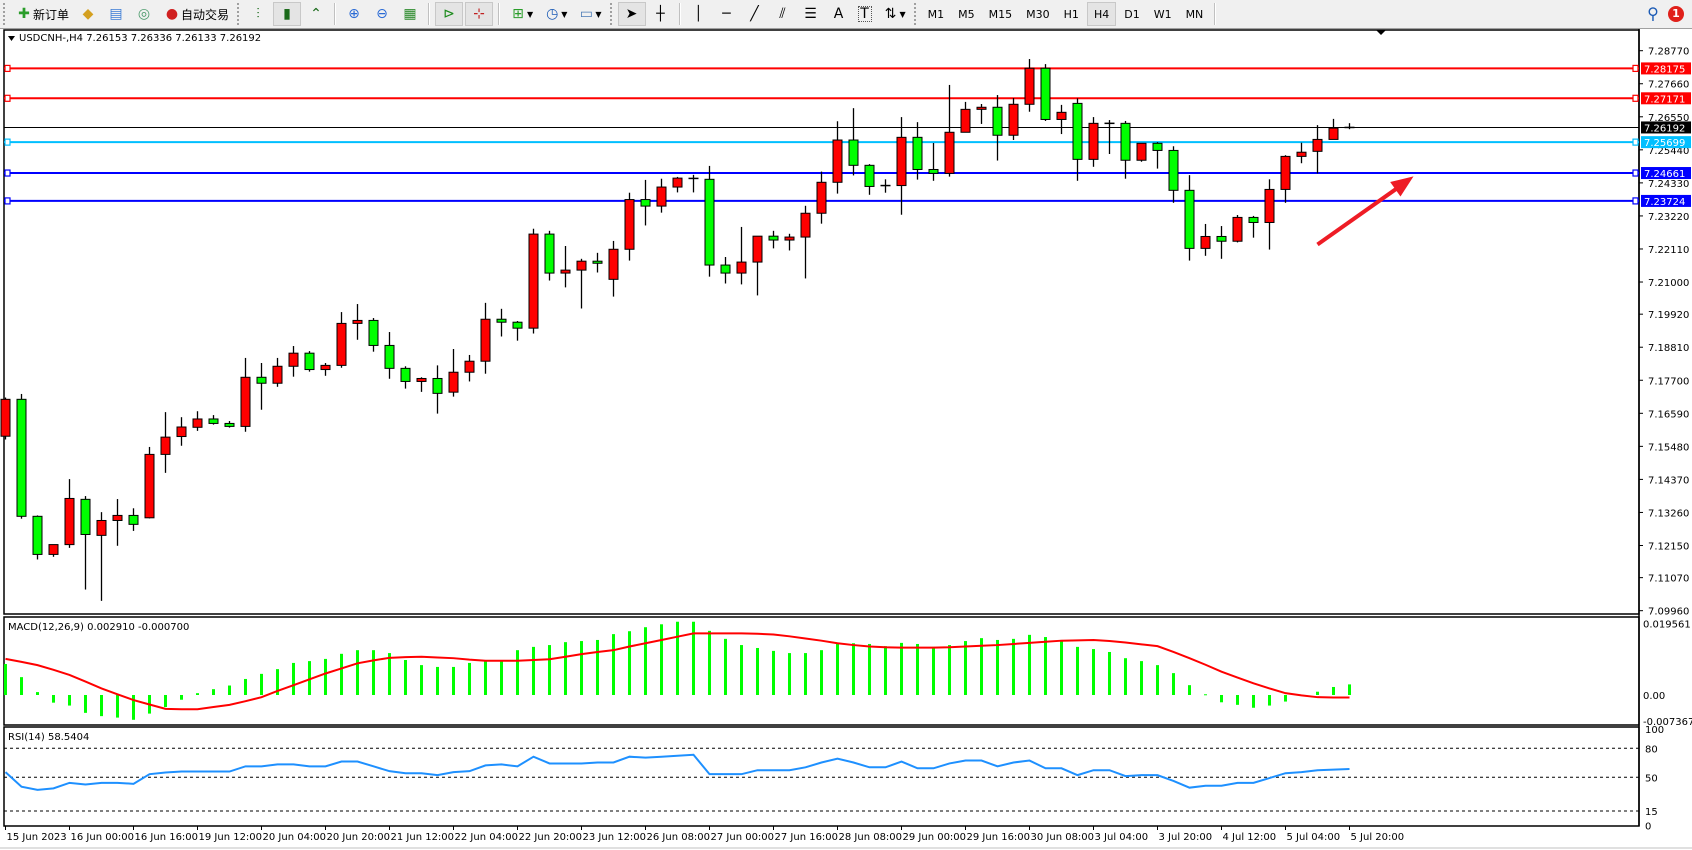 Image resolution: width=1692 pixels, height=850 pixels. I want to click on arrow-annotation-shaft, so click(1361, 213).